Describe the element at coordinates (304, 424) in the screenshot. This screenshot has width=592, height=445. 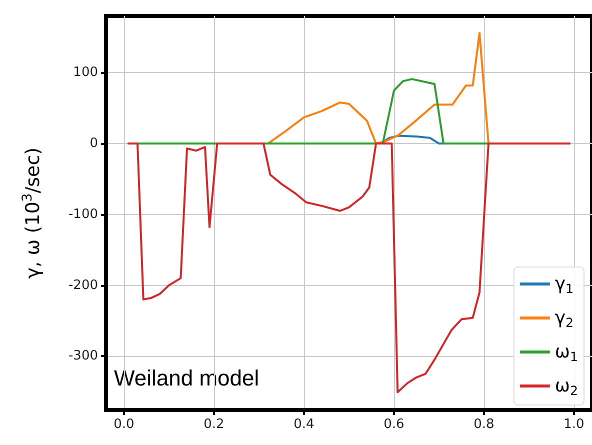
I see `x-tick-label: 0.4` at that location.